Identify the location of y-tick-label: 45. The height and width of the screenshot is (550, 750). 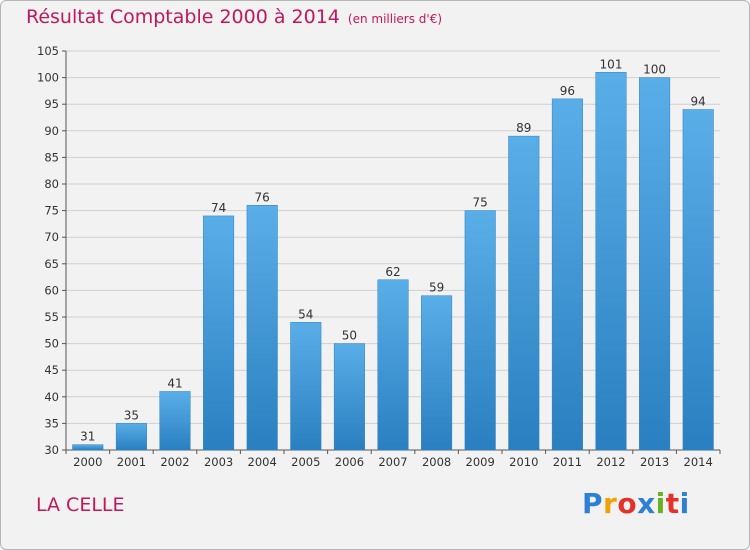
(51, 370).